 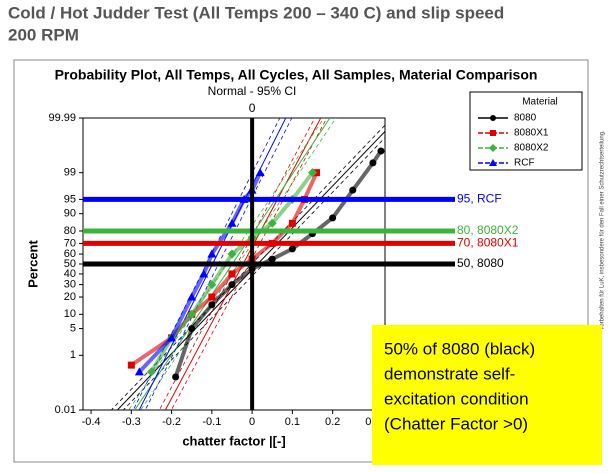 What do you see at coordinates (70, 254) in the screenshot?
I see `y-tick-label: 60` at bounding box center [70, 254].